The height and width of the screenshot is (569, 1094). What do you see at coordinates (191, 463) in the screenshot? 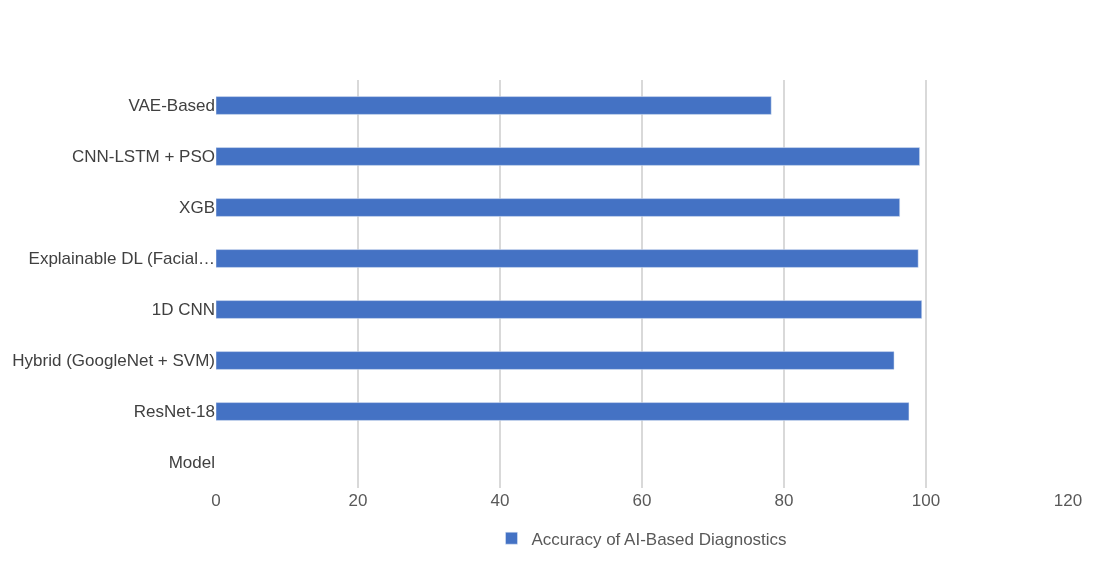
I see `y-tick-label: Model` at bounding box center [191, 463].